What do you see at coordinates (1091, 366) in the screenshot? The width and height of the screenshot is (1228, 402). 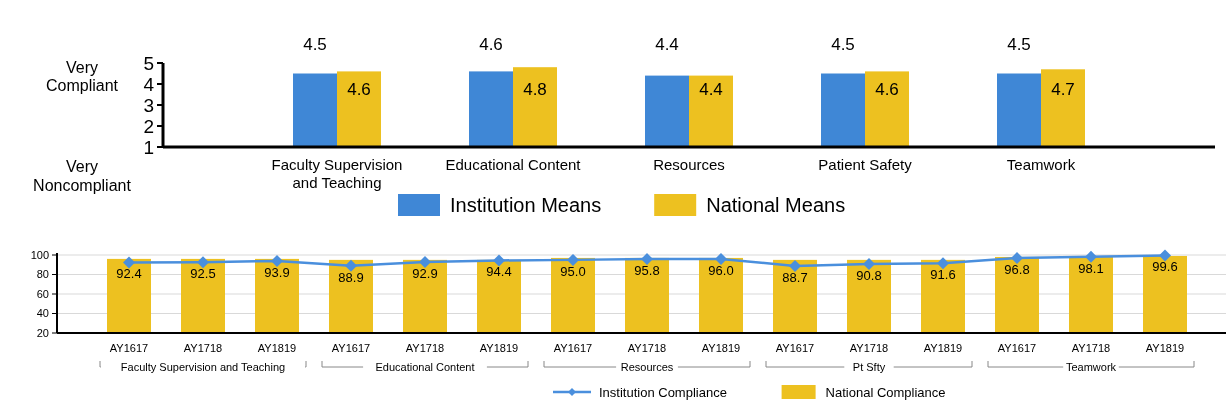 I see `text: Teamwork` at bounding box center [1091, 366].